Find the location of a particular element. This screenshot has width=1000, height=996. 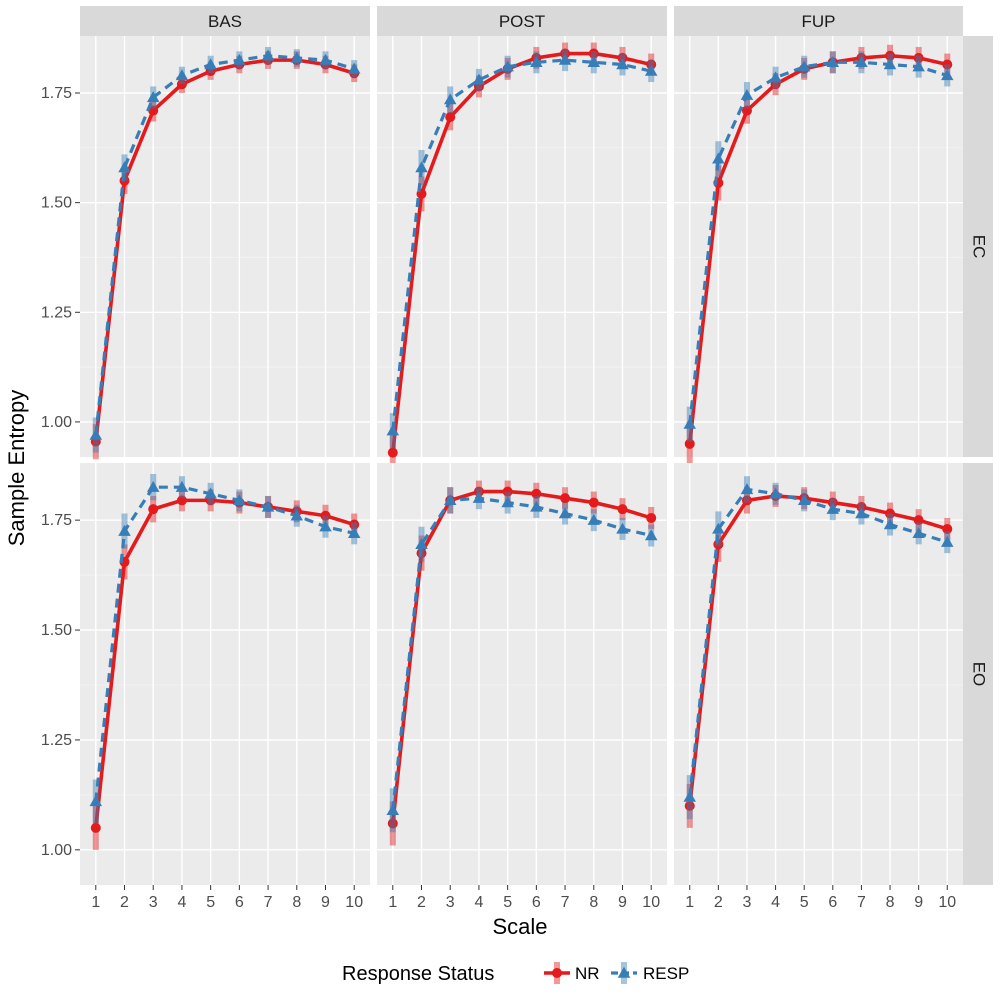

x-tick-label: 2 is located at coordinates (718, 902).